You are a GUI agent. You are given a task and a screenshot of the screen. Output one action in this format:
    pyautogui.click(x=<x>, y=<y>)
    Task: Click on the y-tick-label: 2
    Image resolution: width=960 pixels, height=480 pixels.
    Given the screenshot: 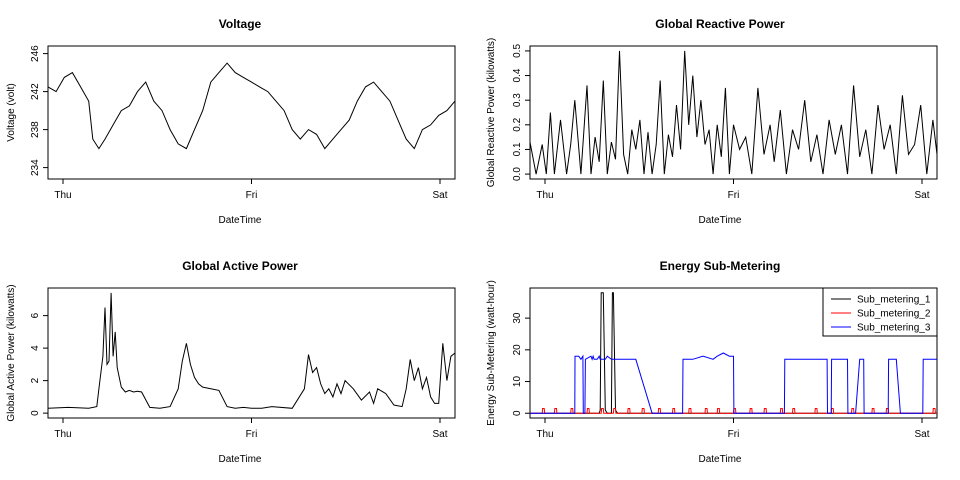 What is the action you would take?
    pyautogui.click(x=35, y=380)
    